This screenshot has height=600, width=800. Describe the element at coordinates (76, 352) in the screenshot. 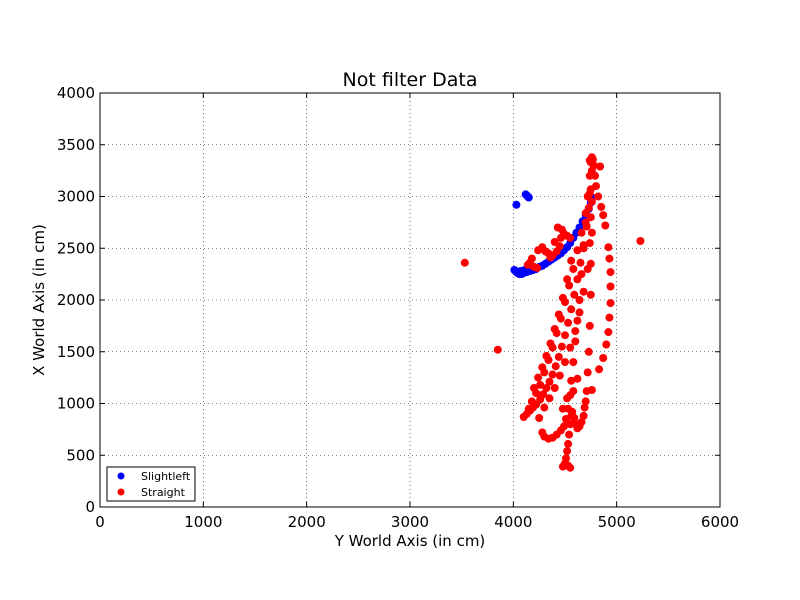

I see `y-tick-label: 1500` at that location.